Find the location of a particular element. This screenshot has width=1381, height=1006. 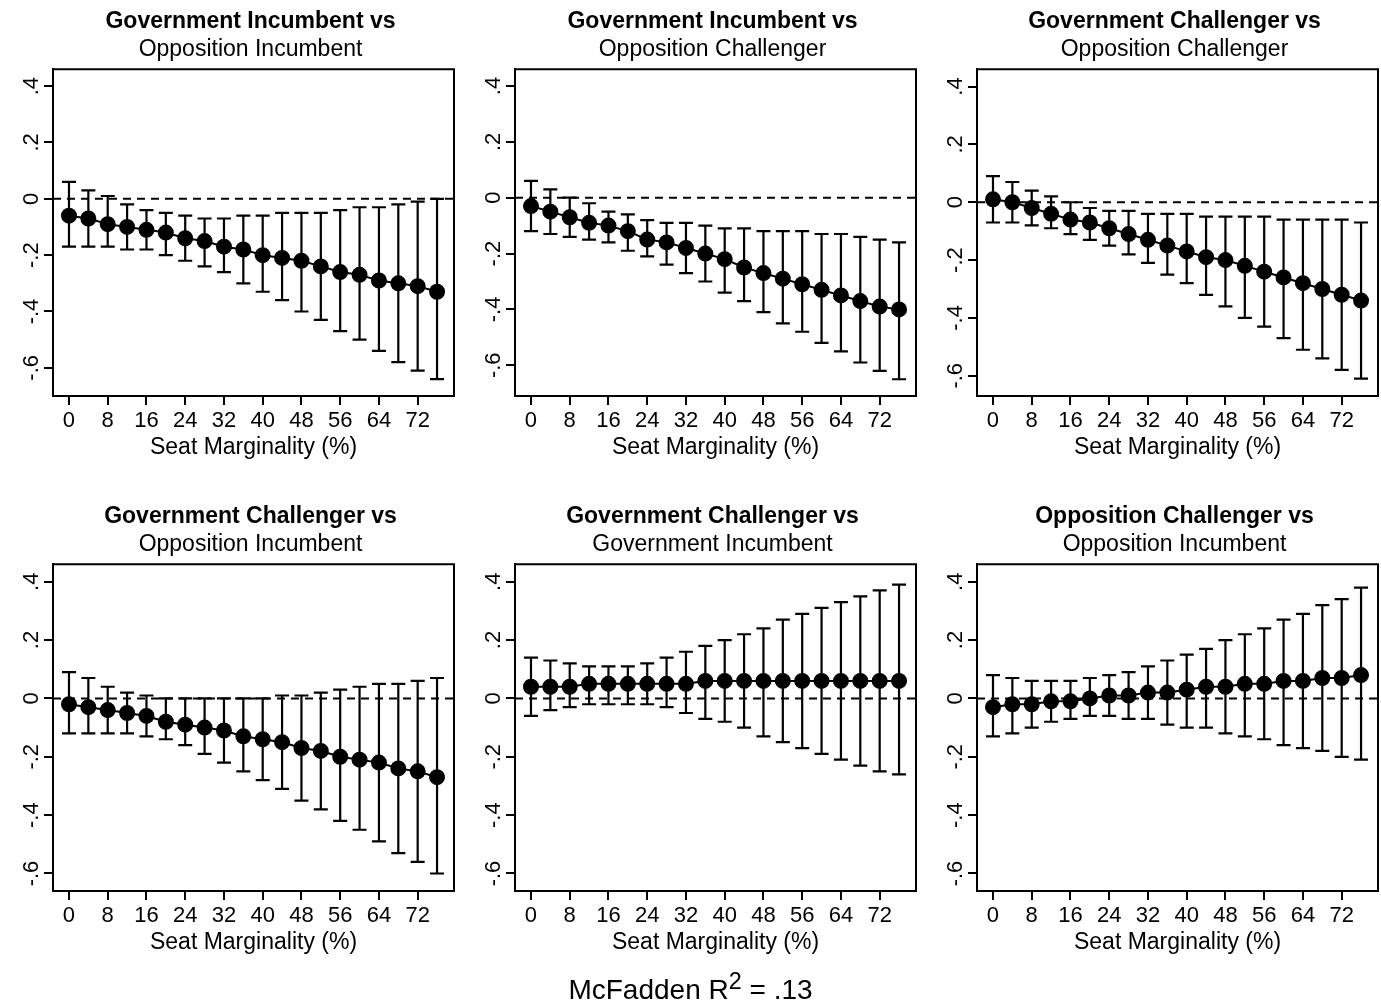

y-tick-label: -.6 is located at coordinates (493, 365).